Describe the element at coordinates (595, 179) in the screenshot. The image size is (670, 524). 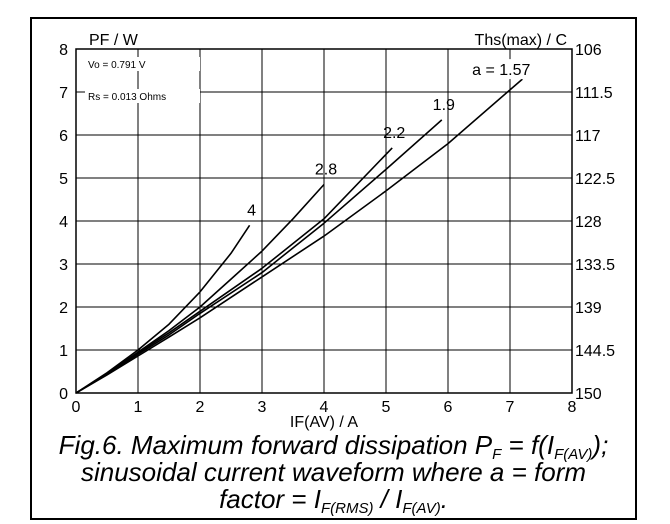
I see `y2-tick-label: 122.5` at that location.